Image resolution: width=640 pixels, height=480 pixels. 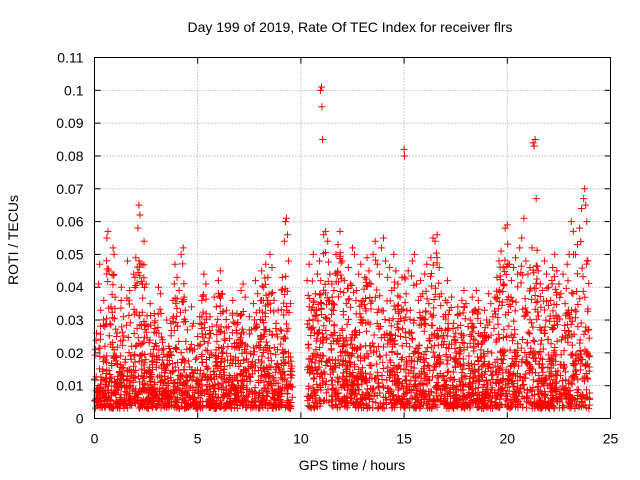 What do you see at coordinates (69, 189) in the screenshot?
I see `y-tick-label: 0.07` at bounding box center [69, 189].